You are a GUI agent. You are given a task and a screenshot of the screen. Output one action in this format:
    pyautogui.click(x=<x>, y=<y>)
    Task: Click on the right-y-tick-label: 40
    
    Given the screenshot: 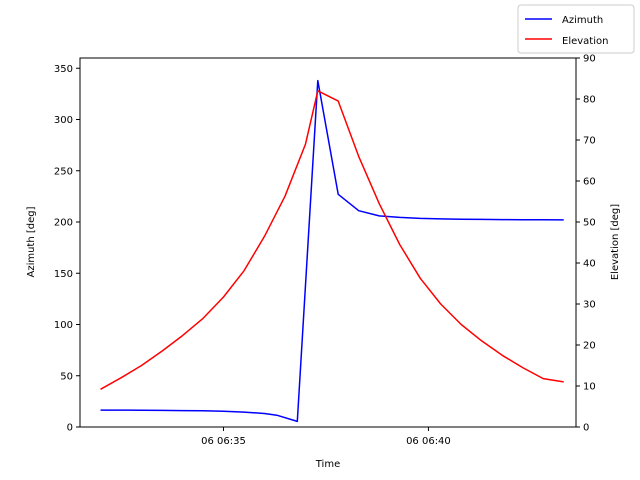 What is the action you would take?
    pyautogui.click(x=589, y=264)
    